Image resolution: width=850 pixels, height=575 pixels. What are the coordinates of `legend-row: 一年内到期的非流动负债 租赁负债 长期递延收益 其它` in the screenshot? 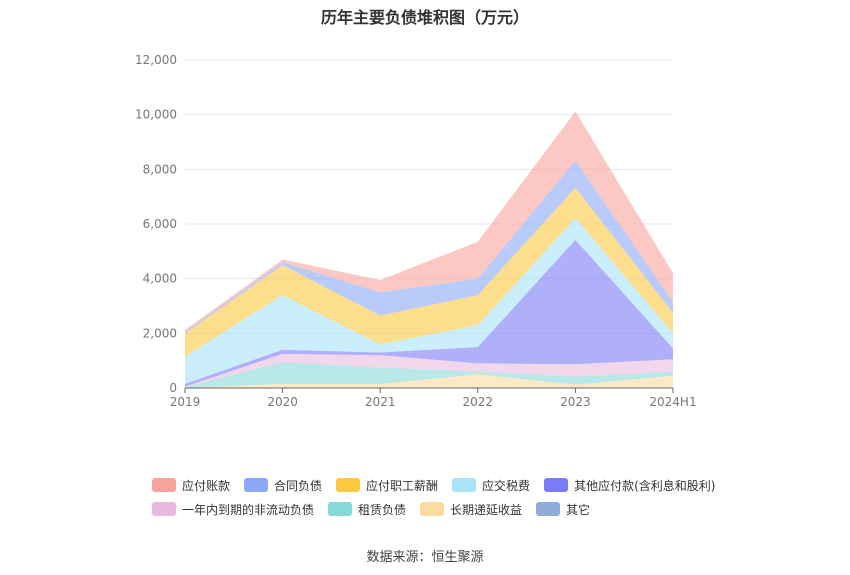 It's located at (452, 509).